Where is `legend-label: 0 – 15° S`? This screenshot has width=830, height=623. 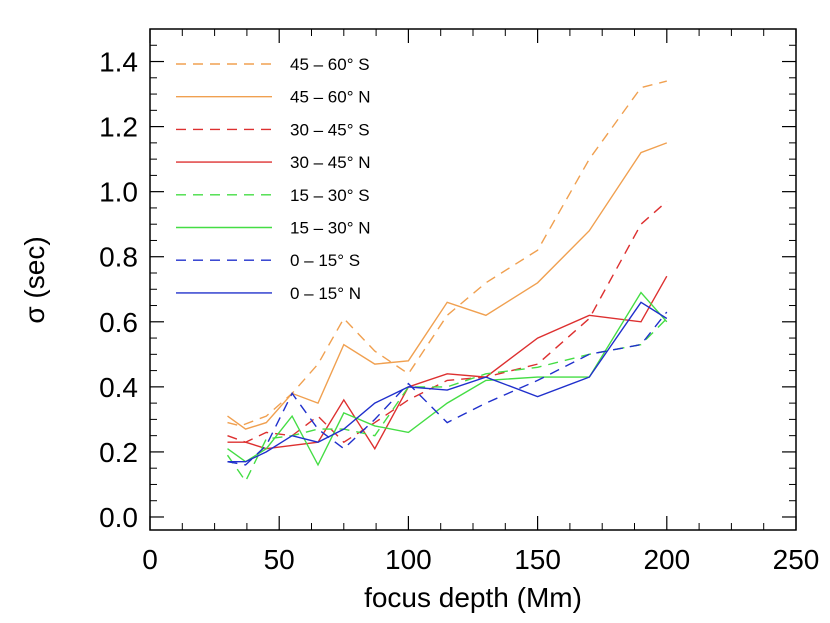
legend-label: 0 – 15° S is located at coordinates (325, 260).